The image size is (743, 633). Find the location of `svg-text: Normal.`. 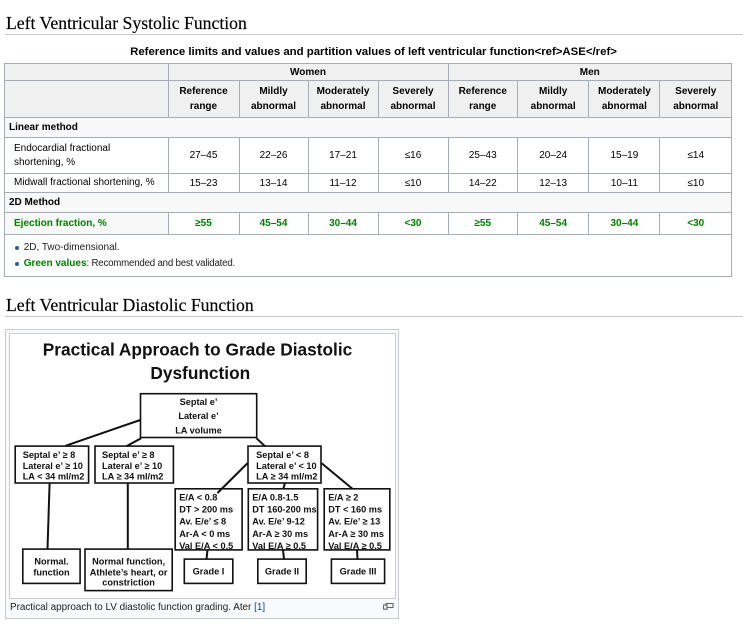

svg-text: Normal. is located at coordinates (51, 561).